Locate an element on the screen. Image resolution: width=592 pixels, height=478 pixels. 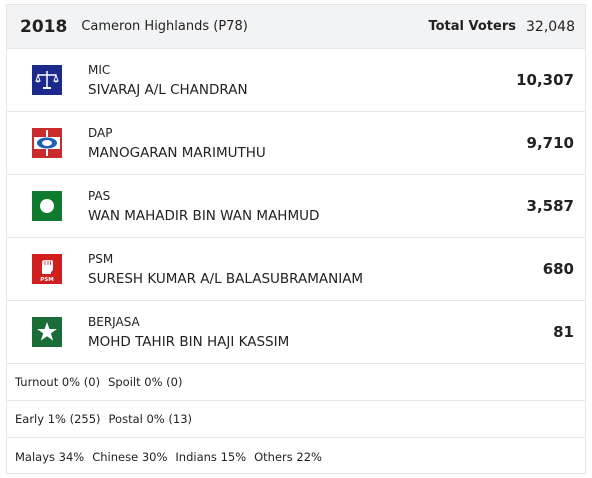
spoilt-stat: Spoilt 0% (0) is located at coordinates (145, 382).